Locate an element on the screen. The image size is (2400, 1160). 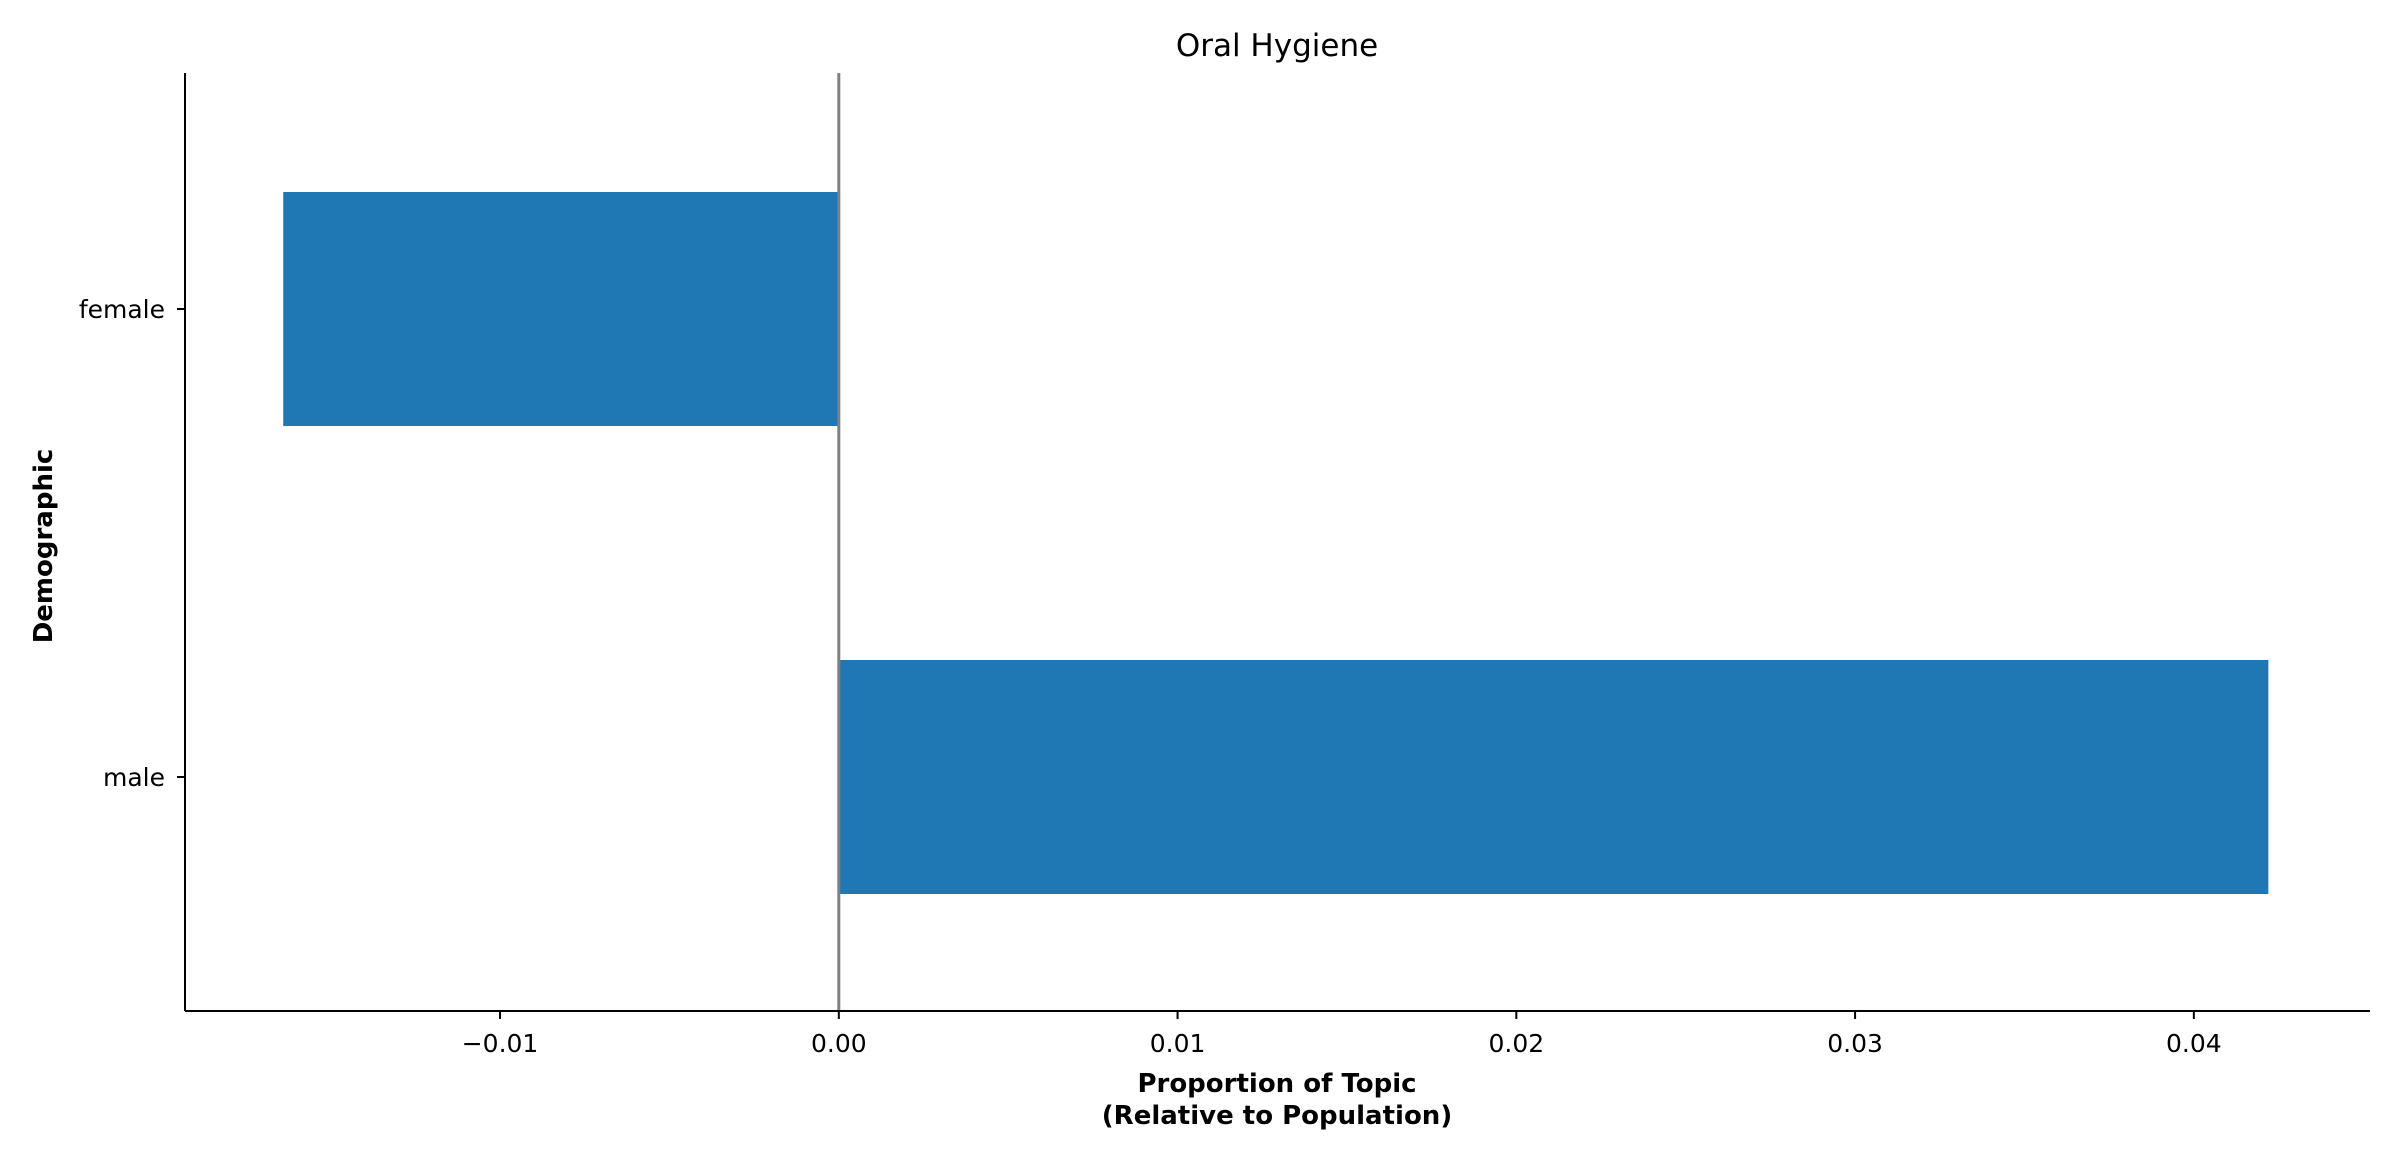
x-axis-label-line: (Relative to Population) is located at coordinates (1277, 1116).